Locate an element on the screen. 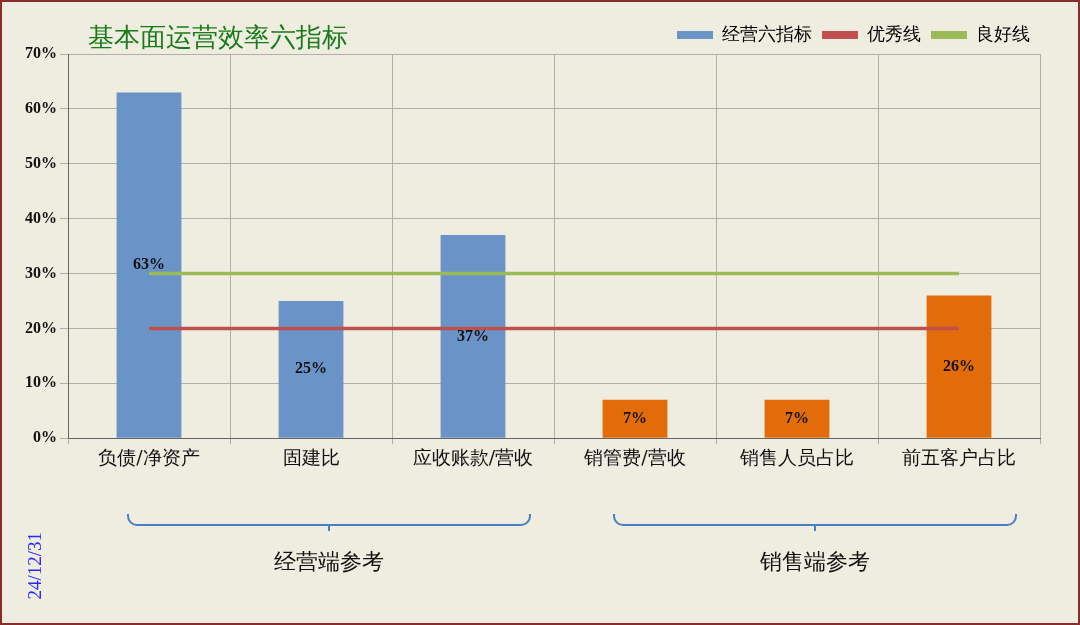 The height and width of the screenshot is (625, 1080). data-label: 25% is located at coordinates (311, 368).